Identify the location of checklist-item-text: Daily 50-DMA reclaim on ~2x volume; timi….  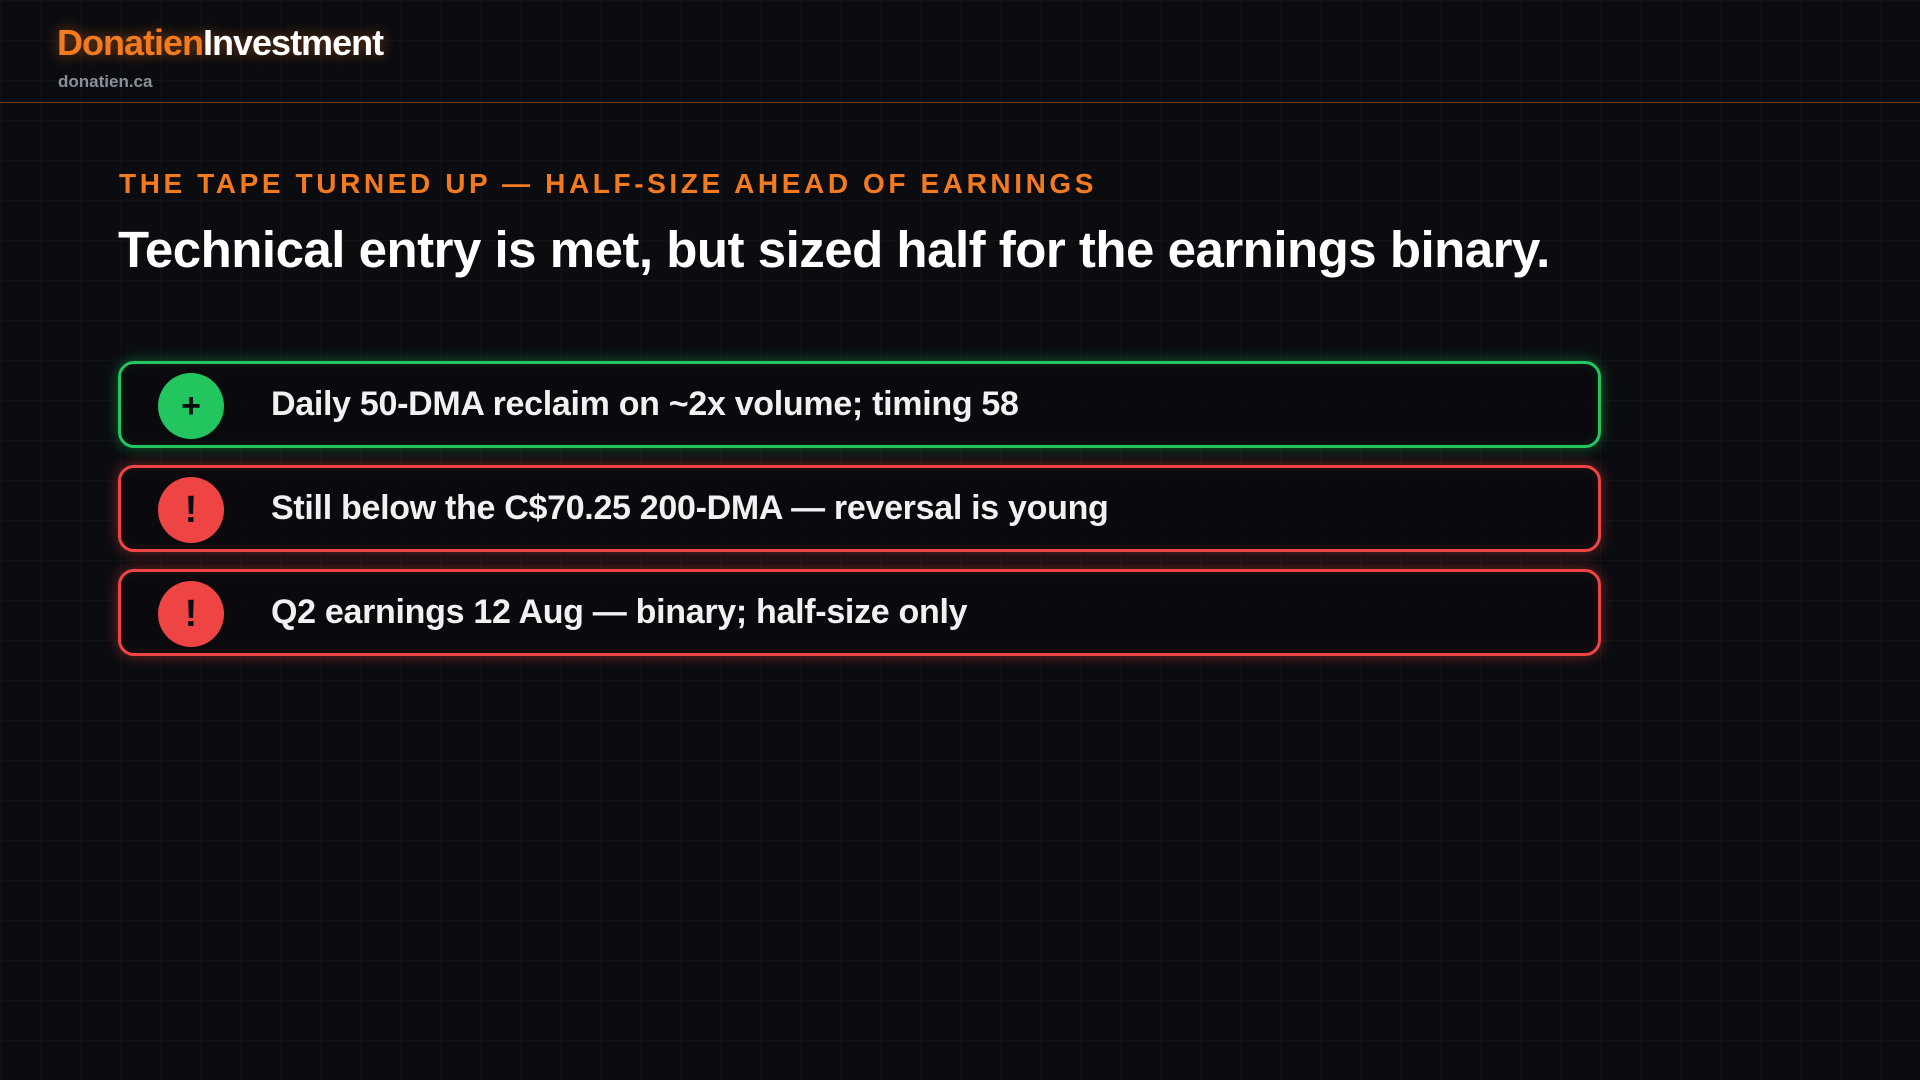
(645, 404).